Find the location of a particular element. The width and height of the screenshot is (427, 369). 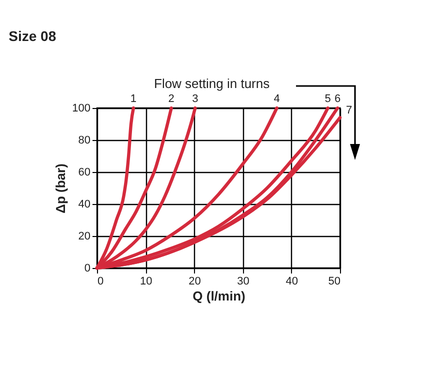

x-tick-label: 10 is located at coordinates (146, 282).